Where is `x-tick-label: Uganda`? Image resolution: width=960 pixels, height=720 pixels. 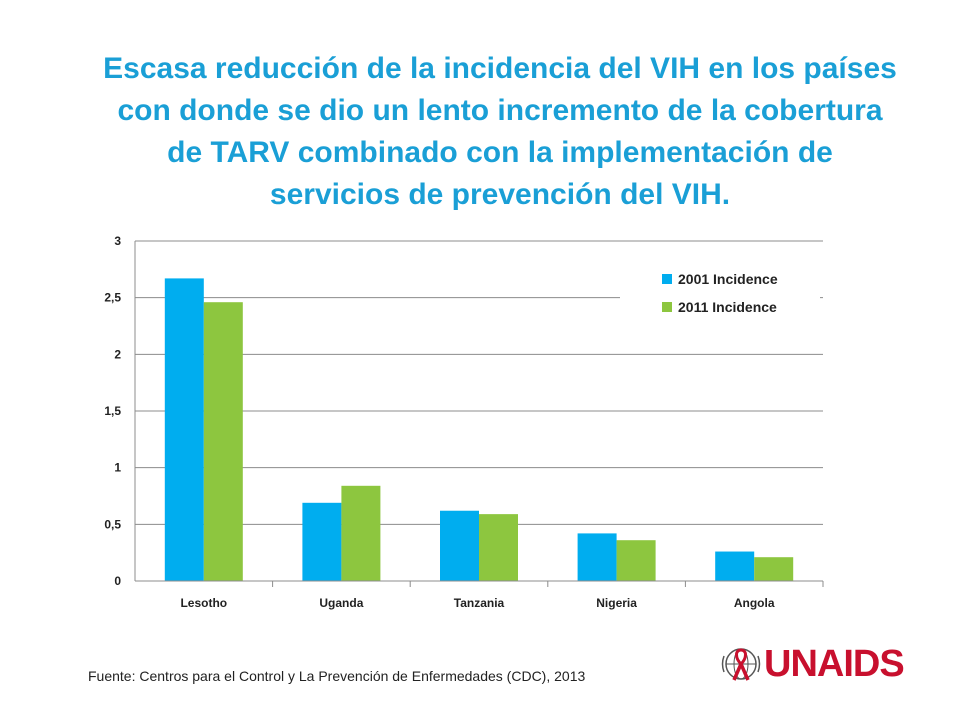
x-tick-label: Uganda is located at coordinates (341, 603).